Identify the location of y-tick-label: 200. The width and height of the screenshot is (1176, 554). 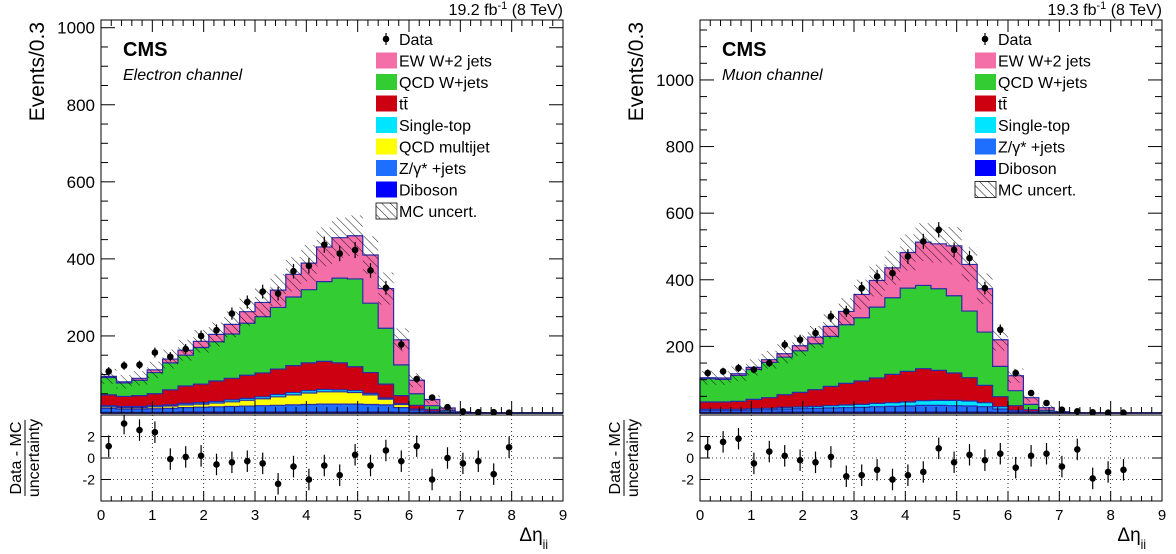
(680, 346).